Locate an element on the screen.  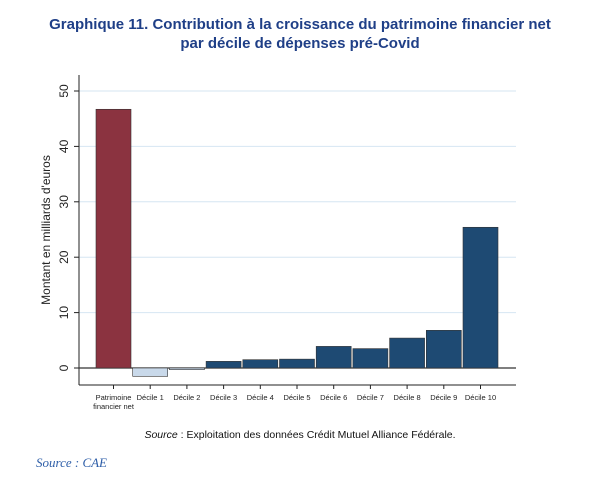
x-tick-label-10: Décile 10 is located at coordinates (480, 397).